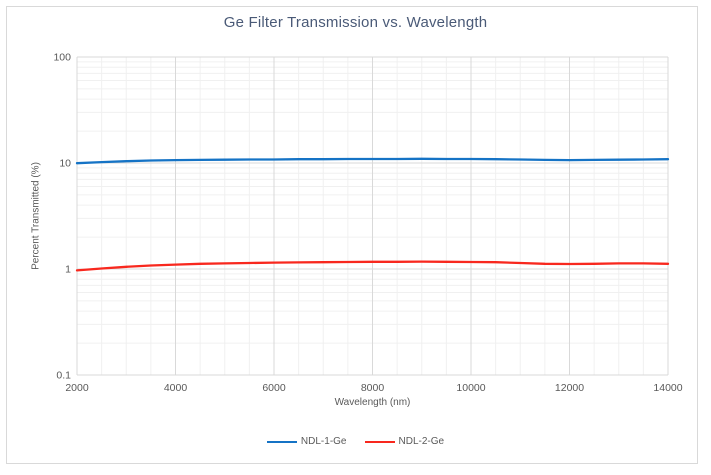 Image resolution: width=711 pixels, height=475 pixels. I want to click on x-tick-label: 14000, so click(667, 388).